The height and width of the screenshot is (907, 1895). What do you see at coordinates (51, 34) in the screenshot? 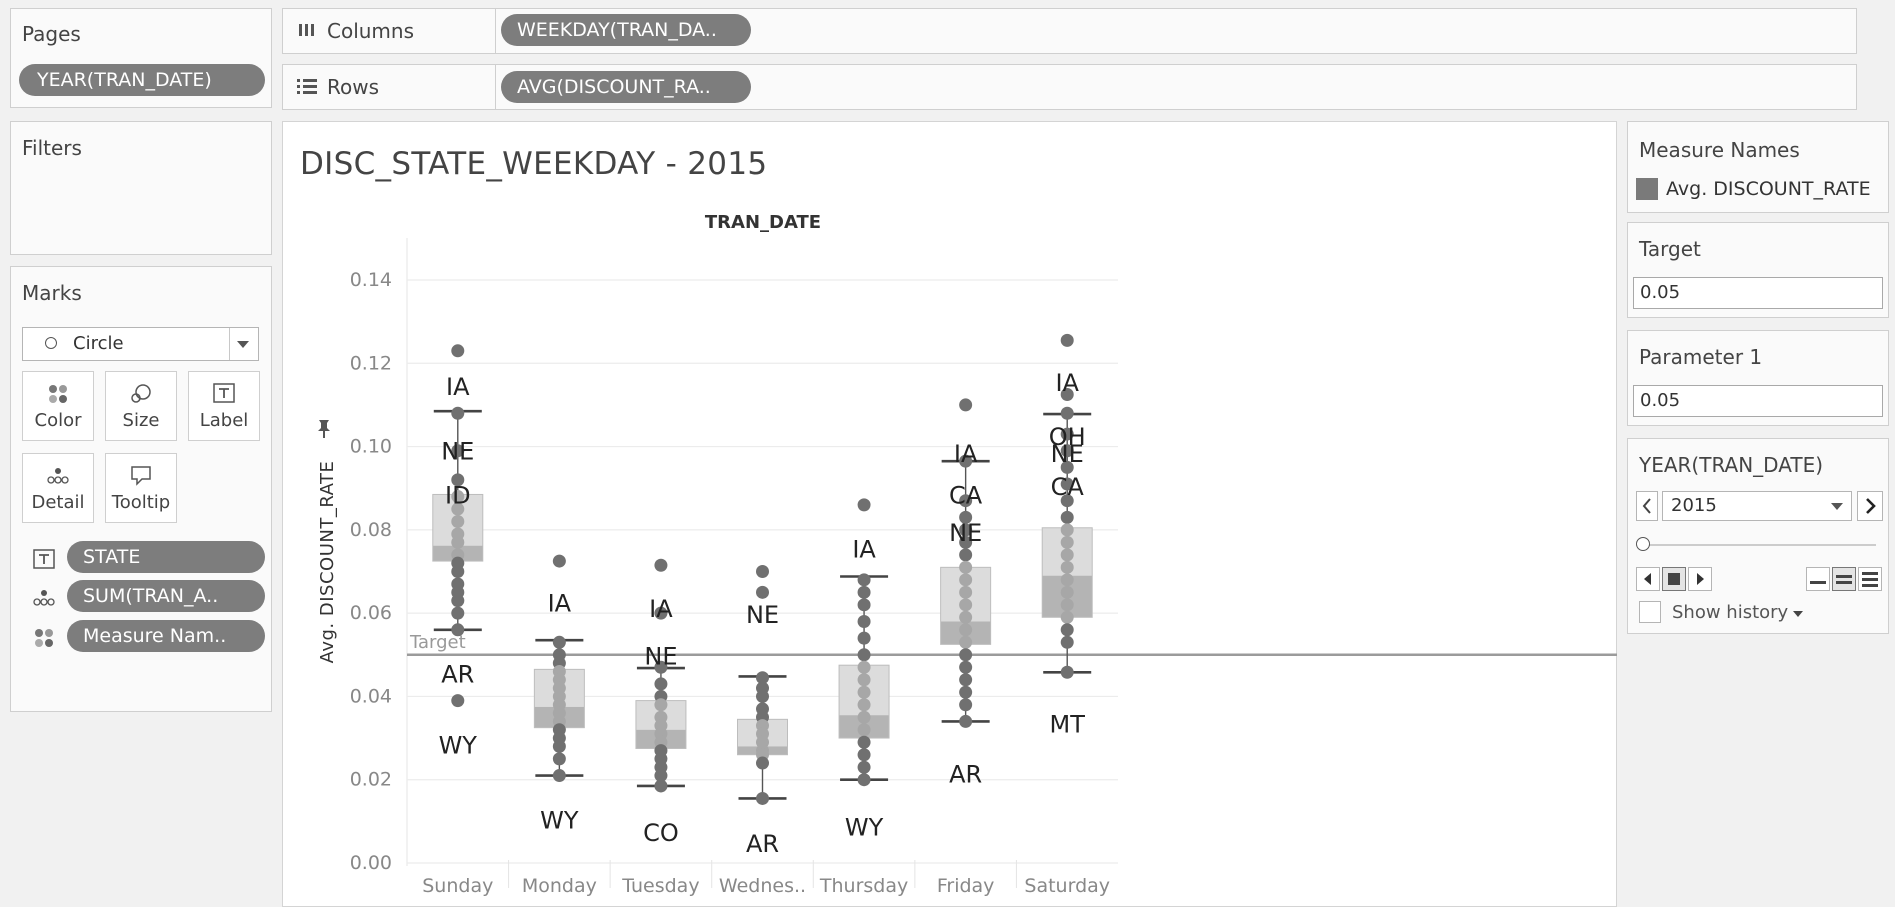
I see `pages-title: Pages` at bounding box center [51, 34].